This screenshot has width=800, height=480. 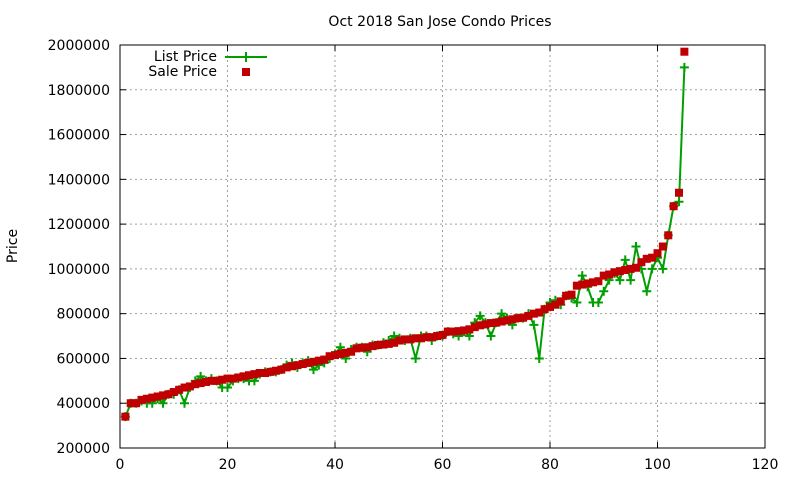 I want to click on y-tick-label: 200000, so click(x=83, y=449).